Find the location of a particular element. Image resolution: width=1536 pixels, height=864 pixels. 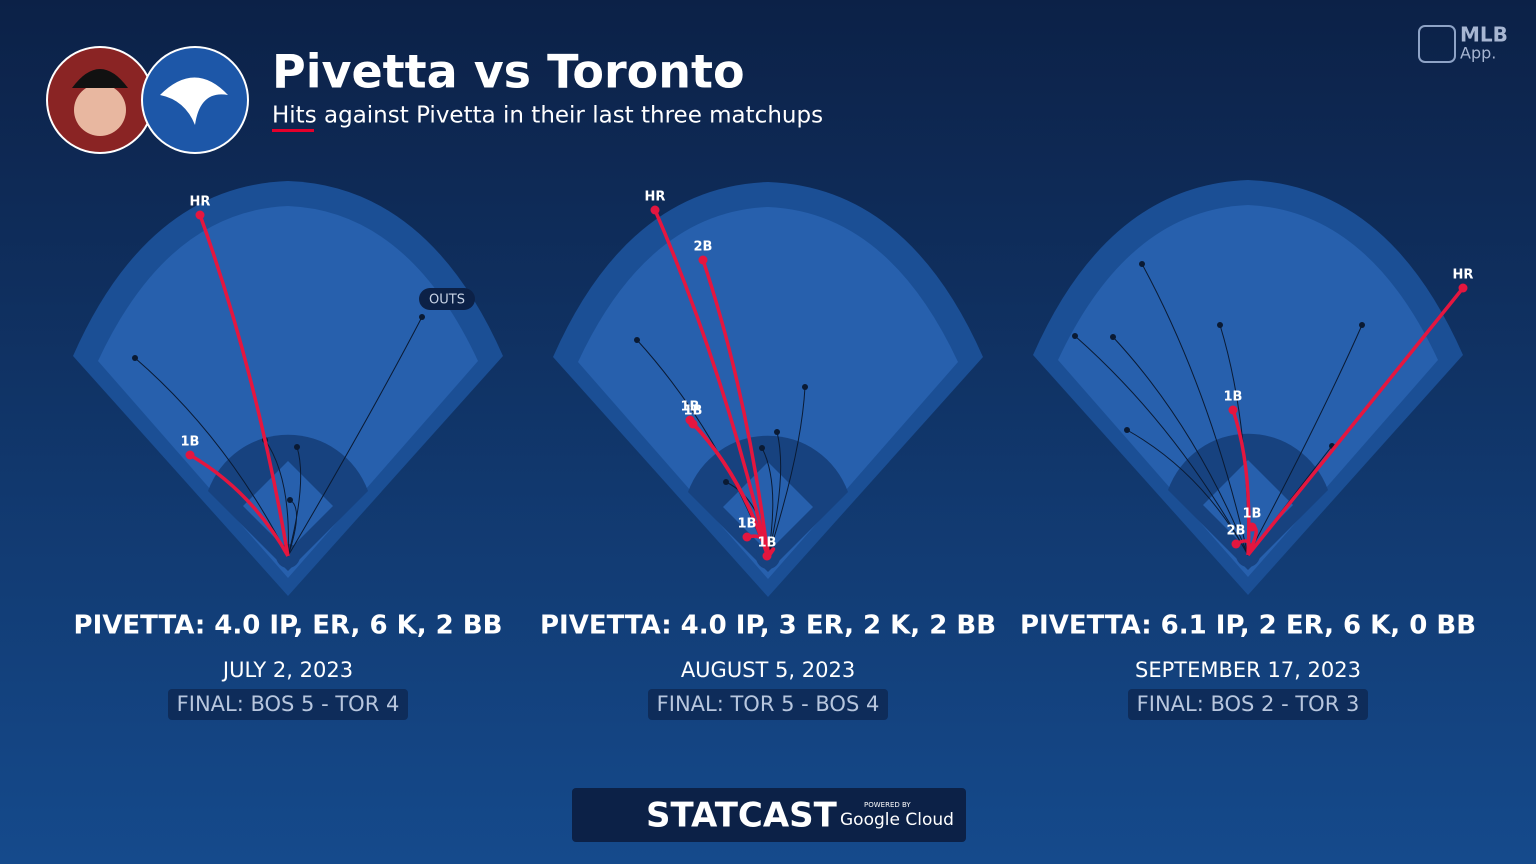

outs-badge is located at coordinates (447, 299).